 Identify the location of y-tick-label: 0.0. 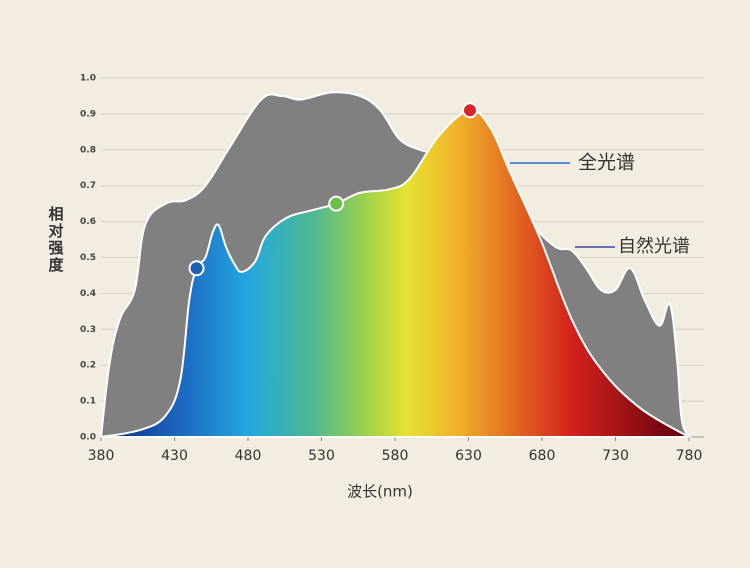
(88, 438).